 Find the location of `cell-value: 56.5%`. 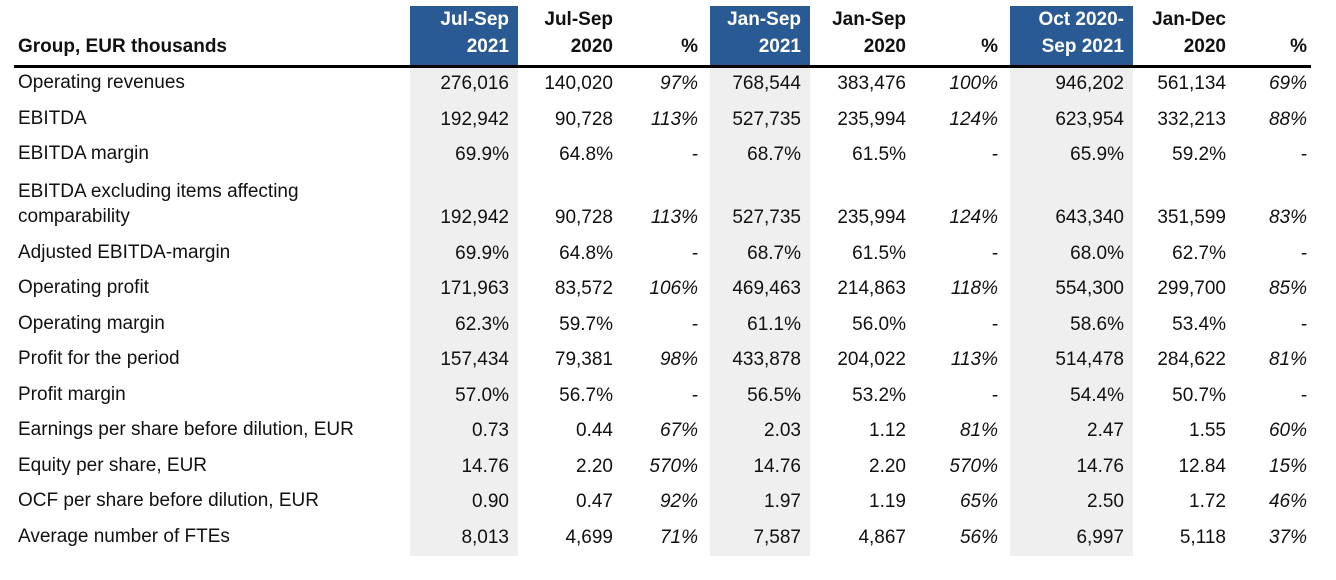

cell-value: 56.5% is located at coordinates (760, 396).